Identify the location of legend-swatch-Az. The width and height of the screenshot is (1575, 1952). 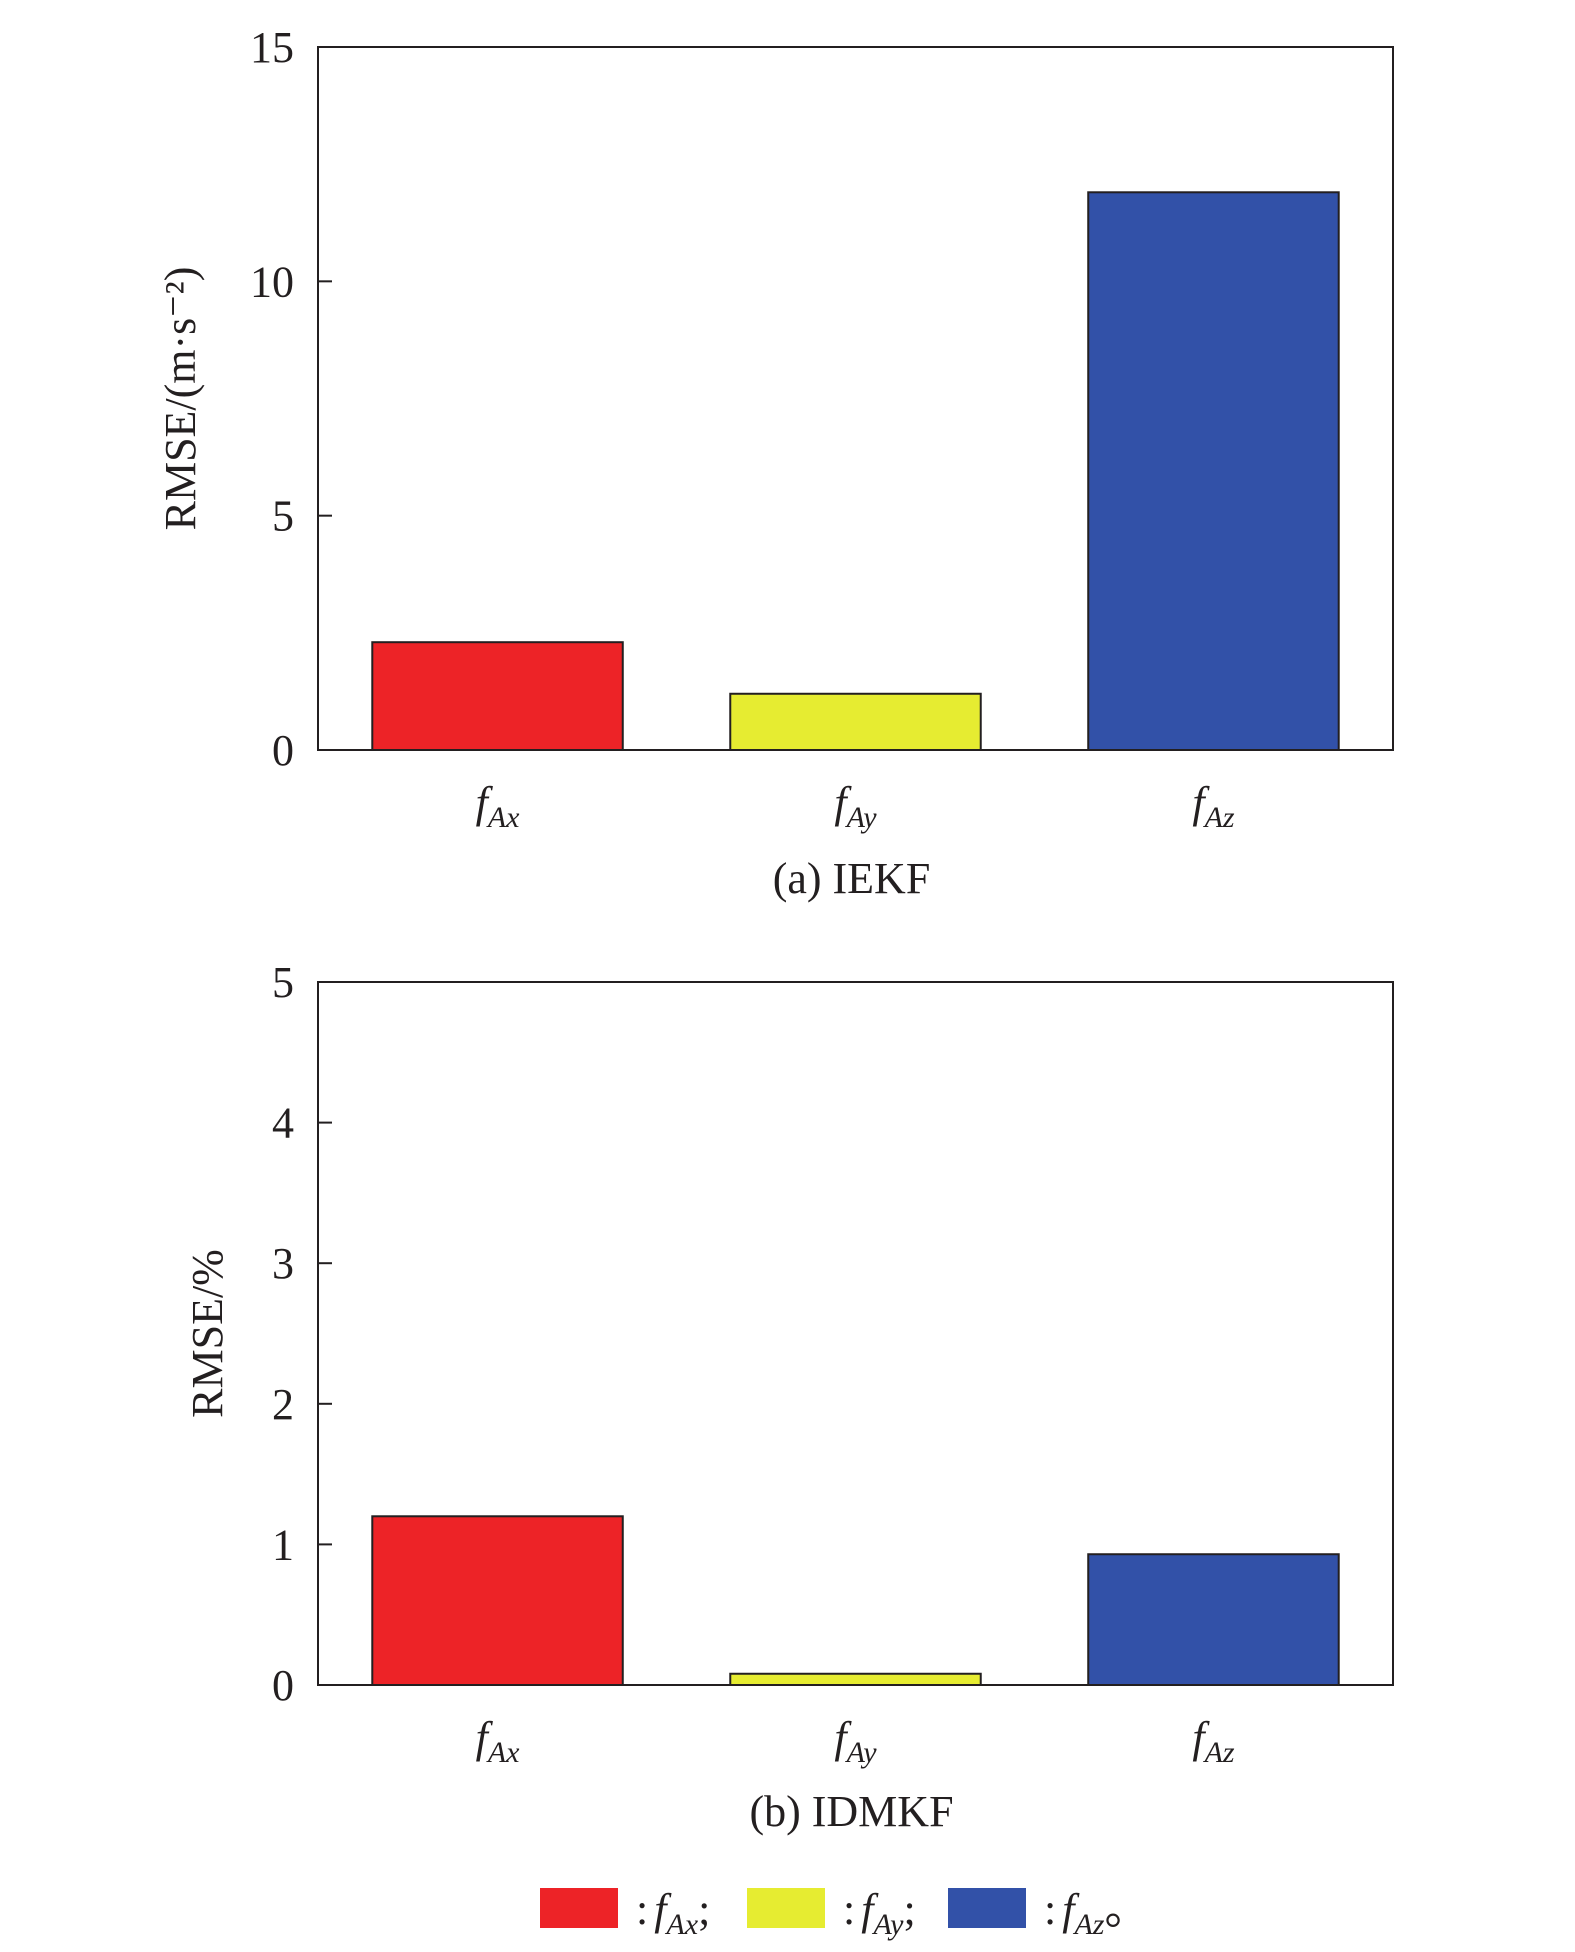
(987, 1908).